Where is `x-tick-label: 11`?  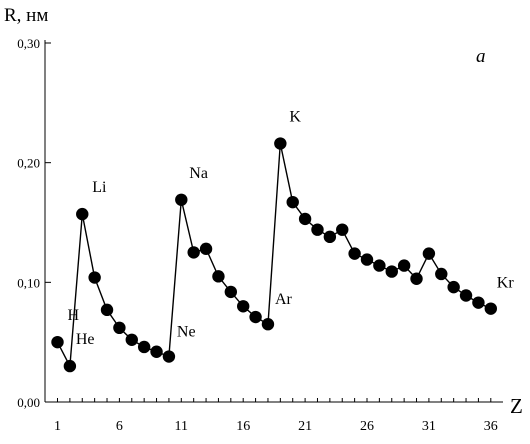
x-tick-label: 11 is located at coordinates (181, 426).